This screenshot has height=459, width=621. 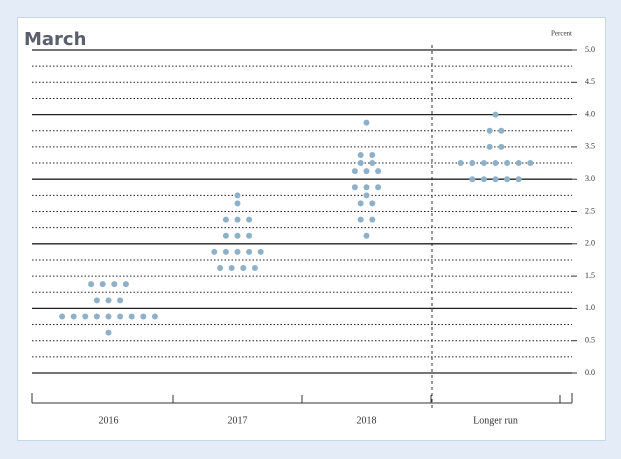 What do you see at coordinates (590, 307) in the screenshot?
I see `y-tick-label: 1.0` at bounding box center [590, 307].